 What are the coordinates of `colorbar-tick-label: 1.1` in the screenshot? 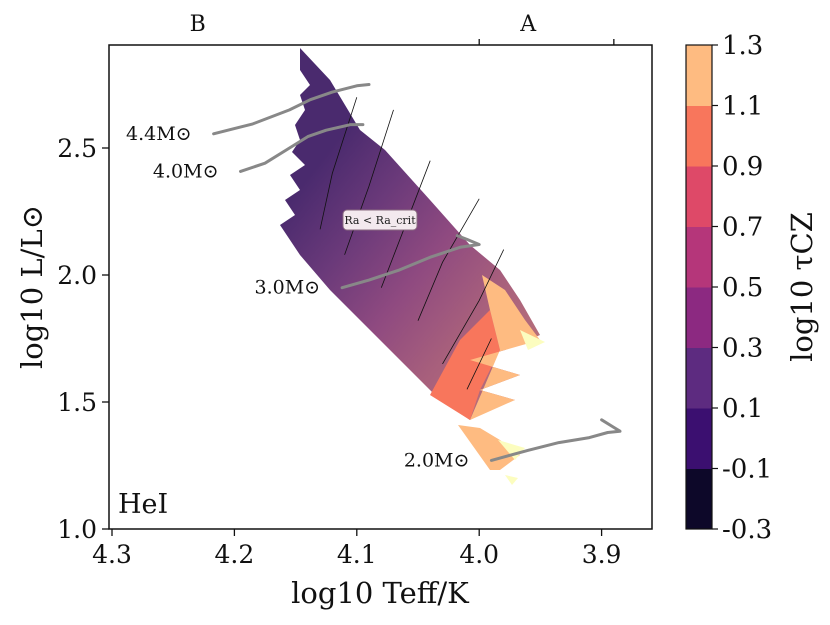 It's located at (742, 107).